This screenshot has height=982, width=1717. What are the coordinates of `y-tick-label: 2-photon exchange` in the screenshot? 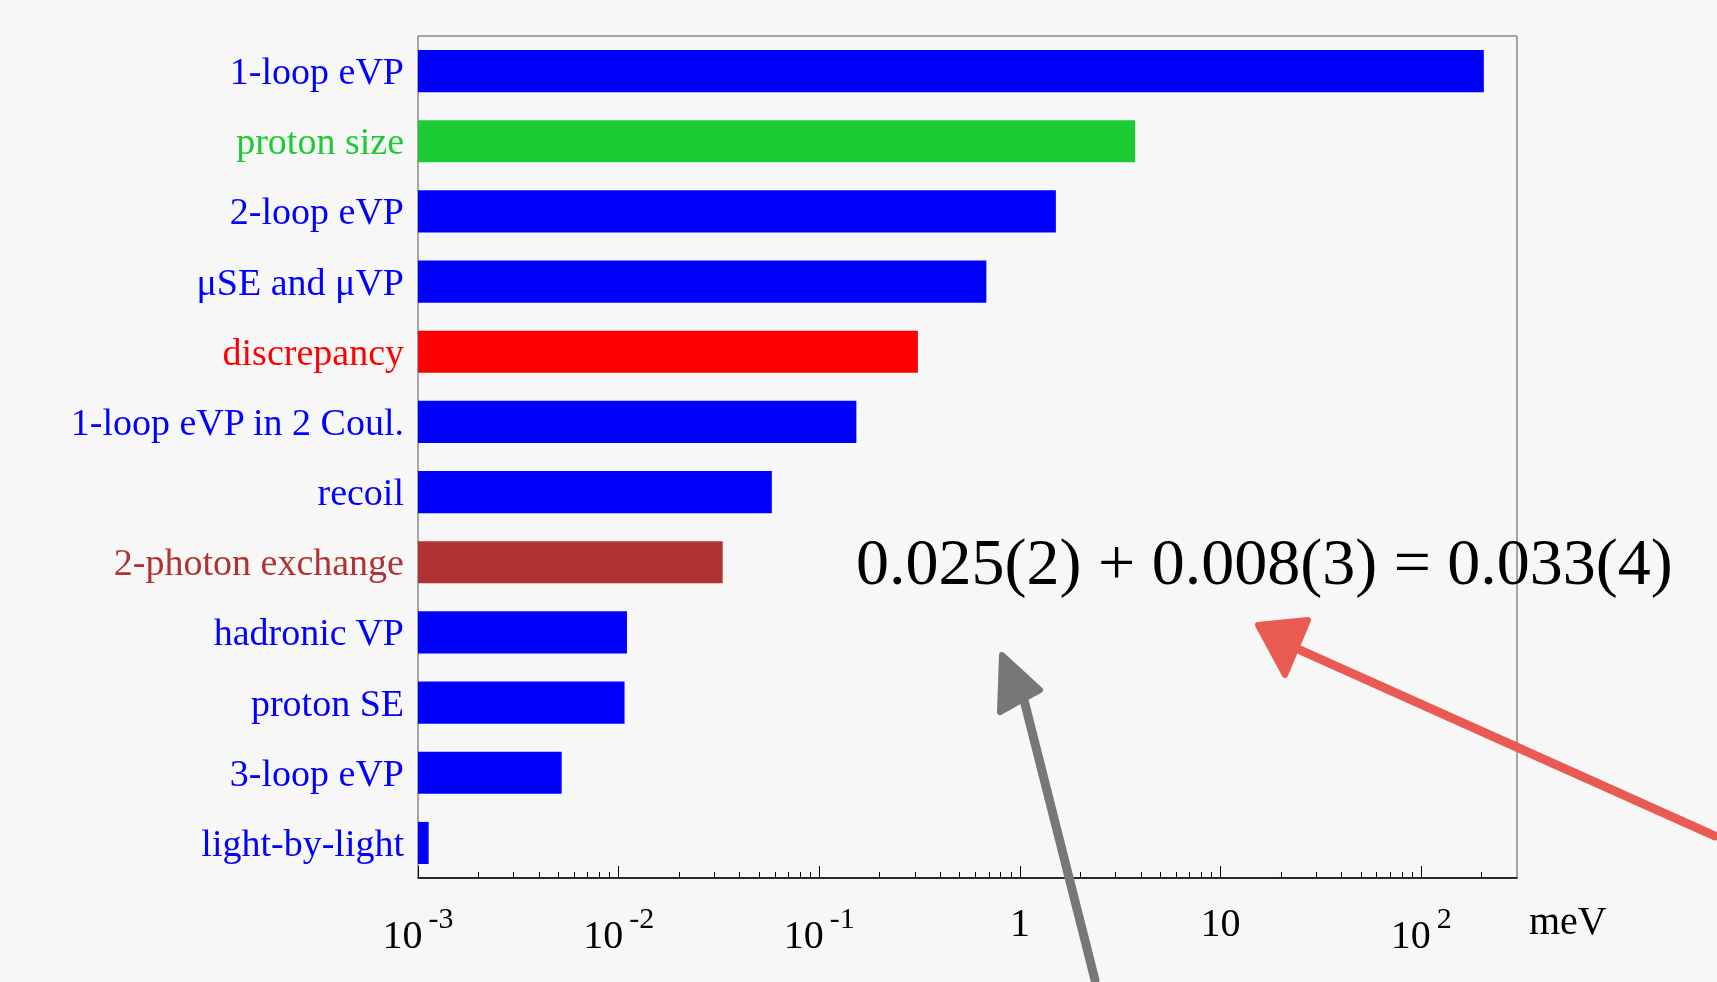 It's located at (258, 562).